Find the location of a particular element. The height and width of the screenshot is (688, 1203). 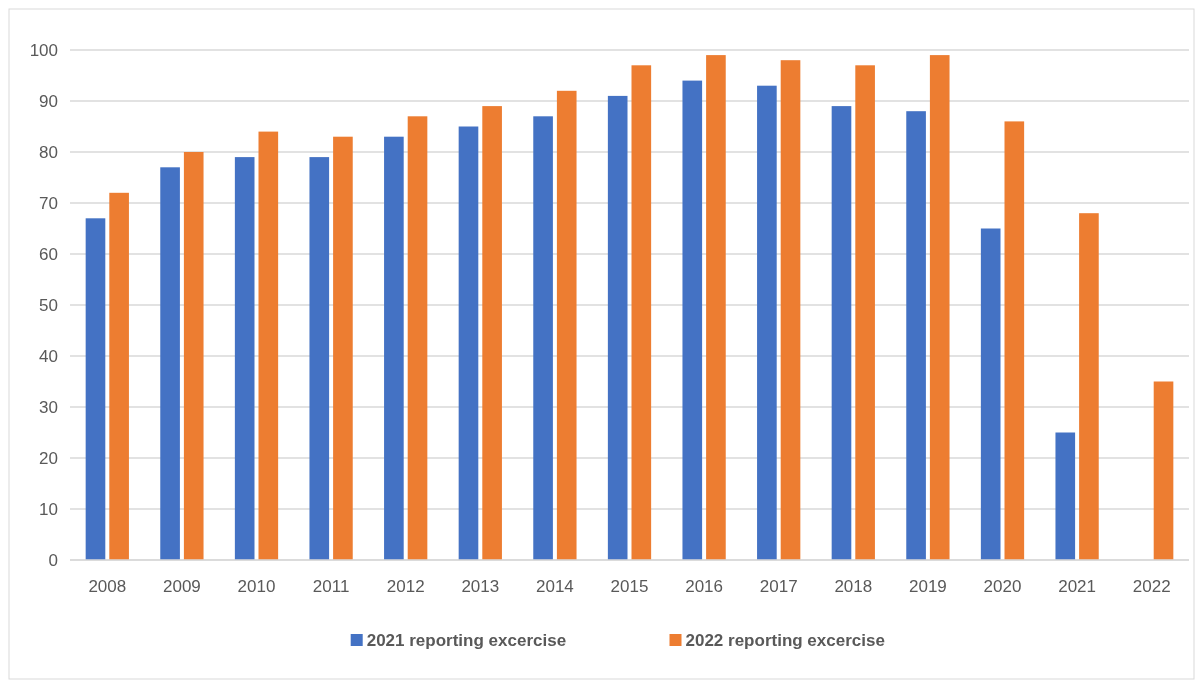

y-tick-label: 0 is located at coordinates (53, 560).